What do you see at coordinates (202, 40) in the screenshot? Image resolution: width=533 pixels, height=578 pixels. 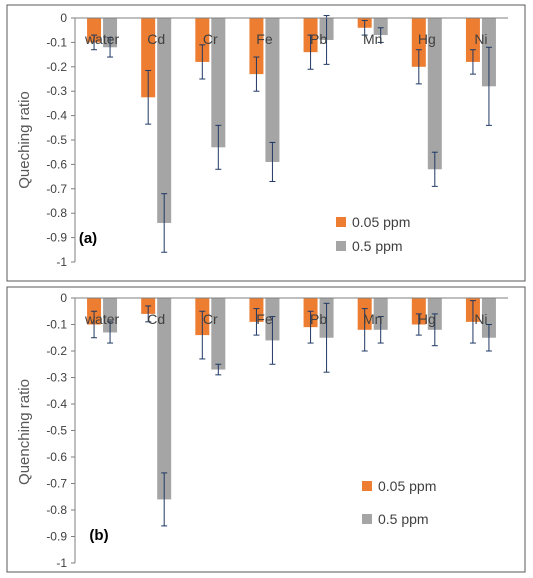 I see `bar-low-cr` at bounding box center [202, 40].